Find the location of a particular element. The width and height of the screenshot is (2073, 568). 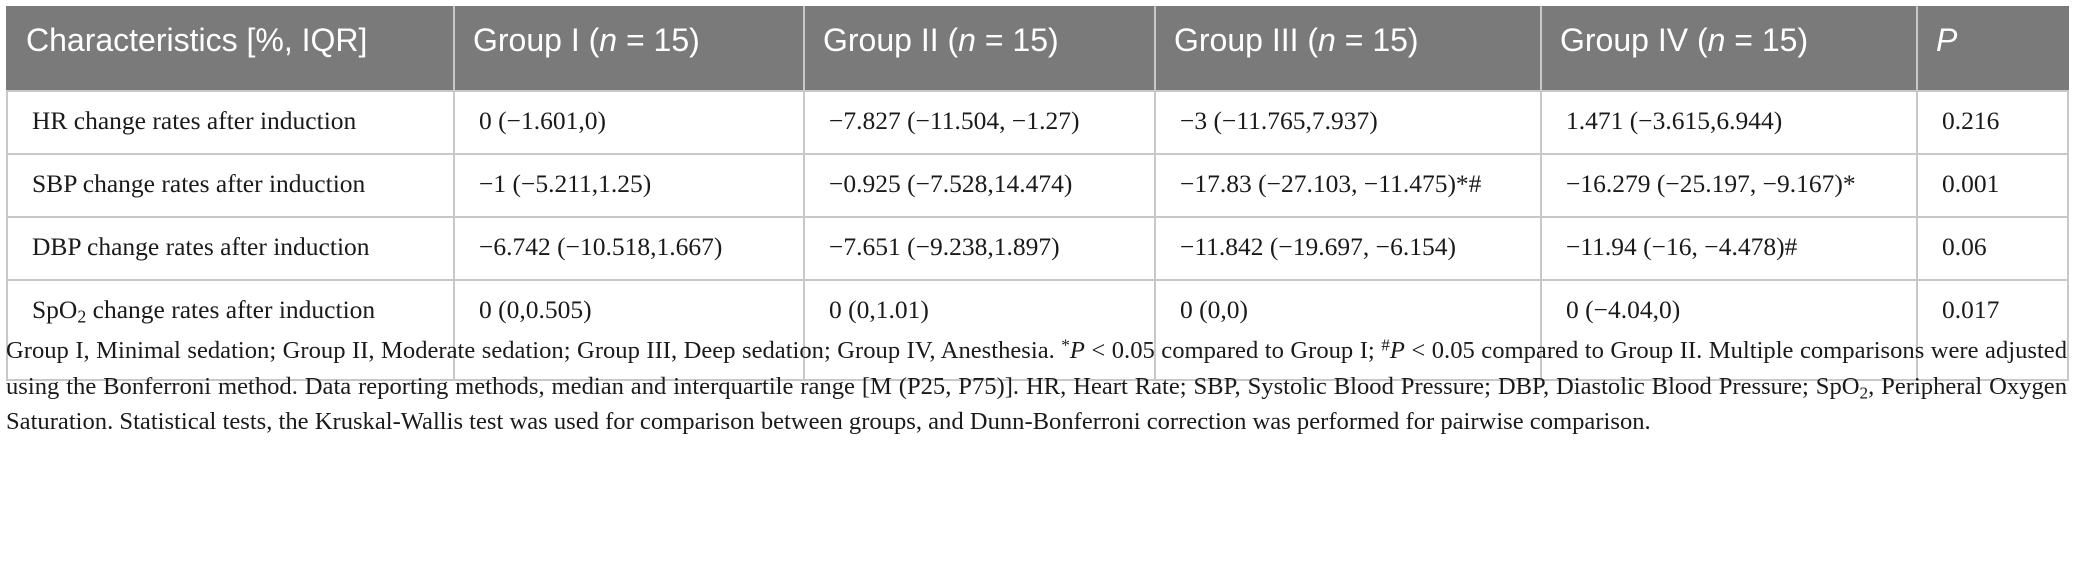

p-value-cell: 0.017 is located at coordinates (1992, 330).